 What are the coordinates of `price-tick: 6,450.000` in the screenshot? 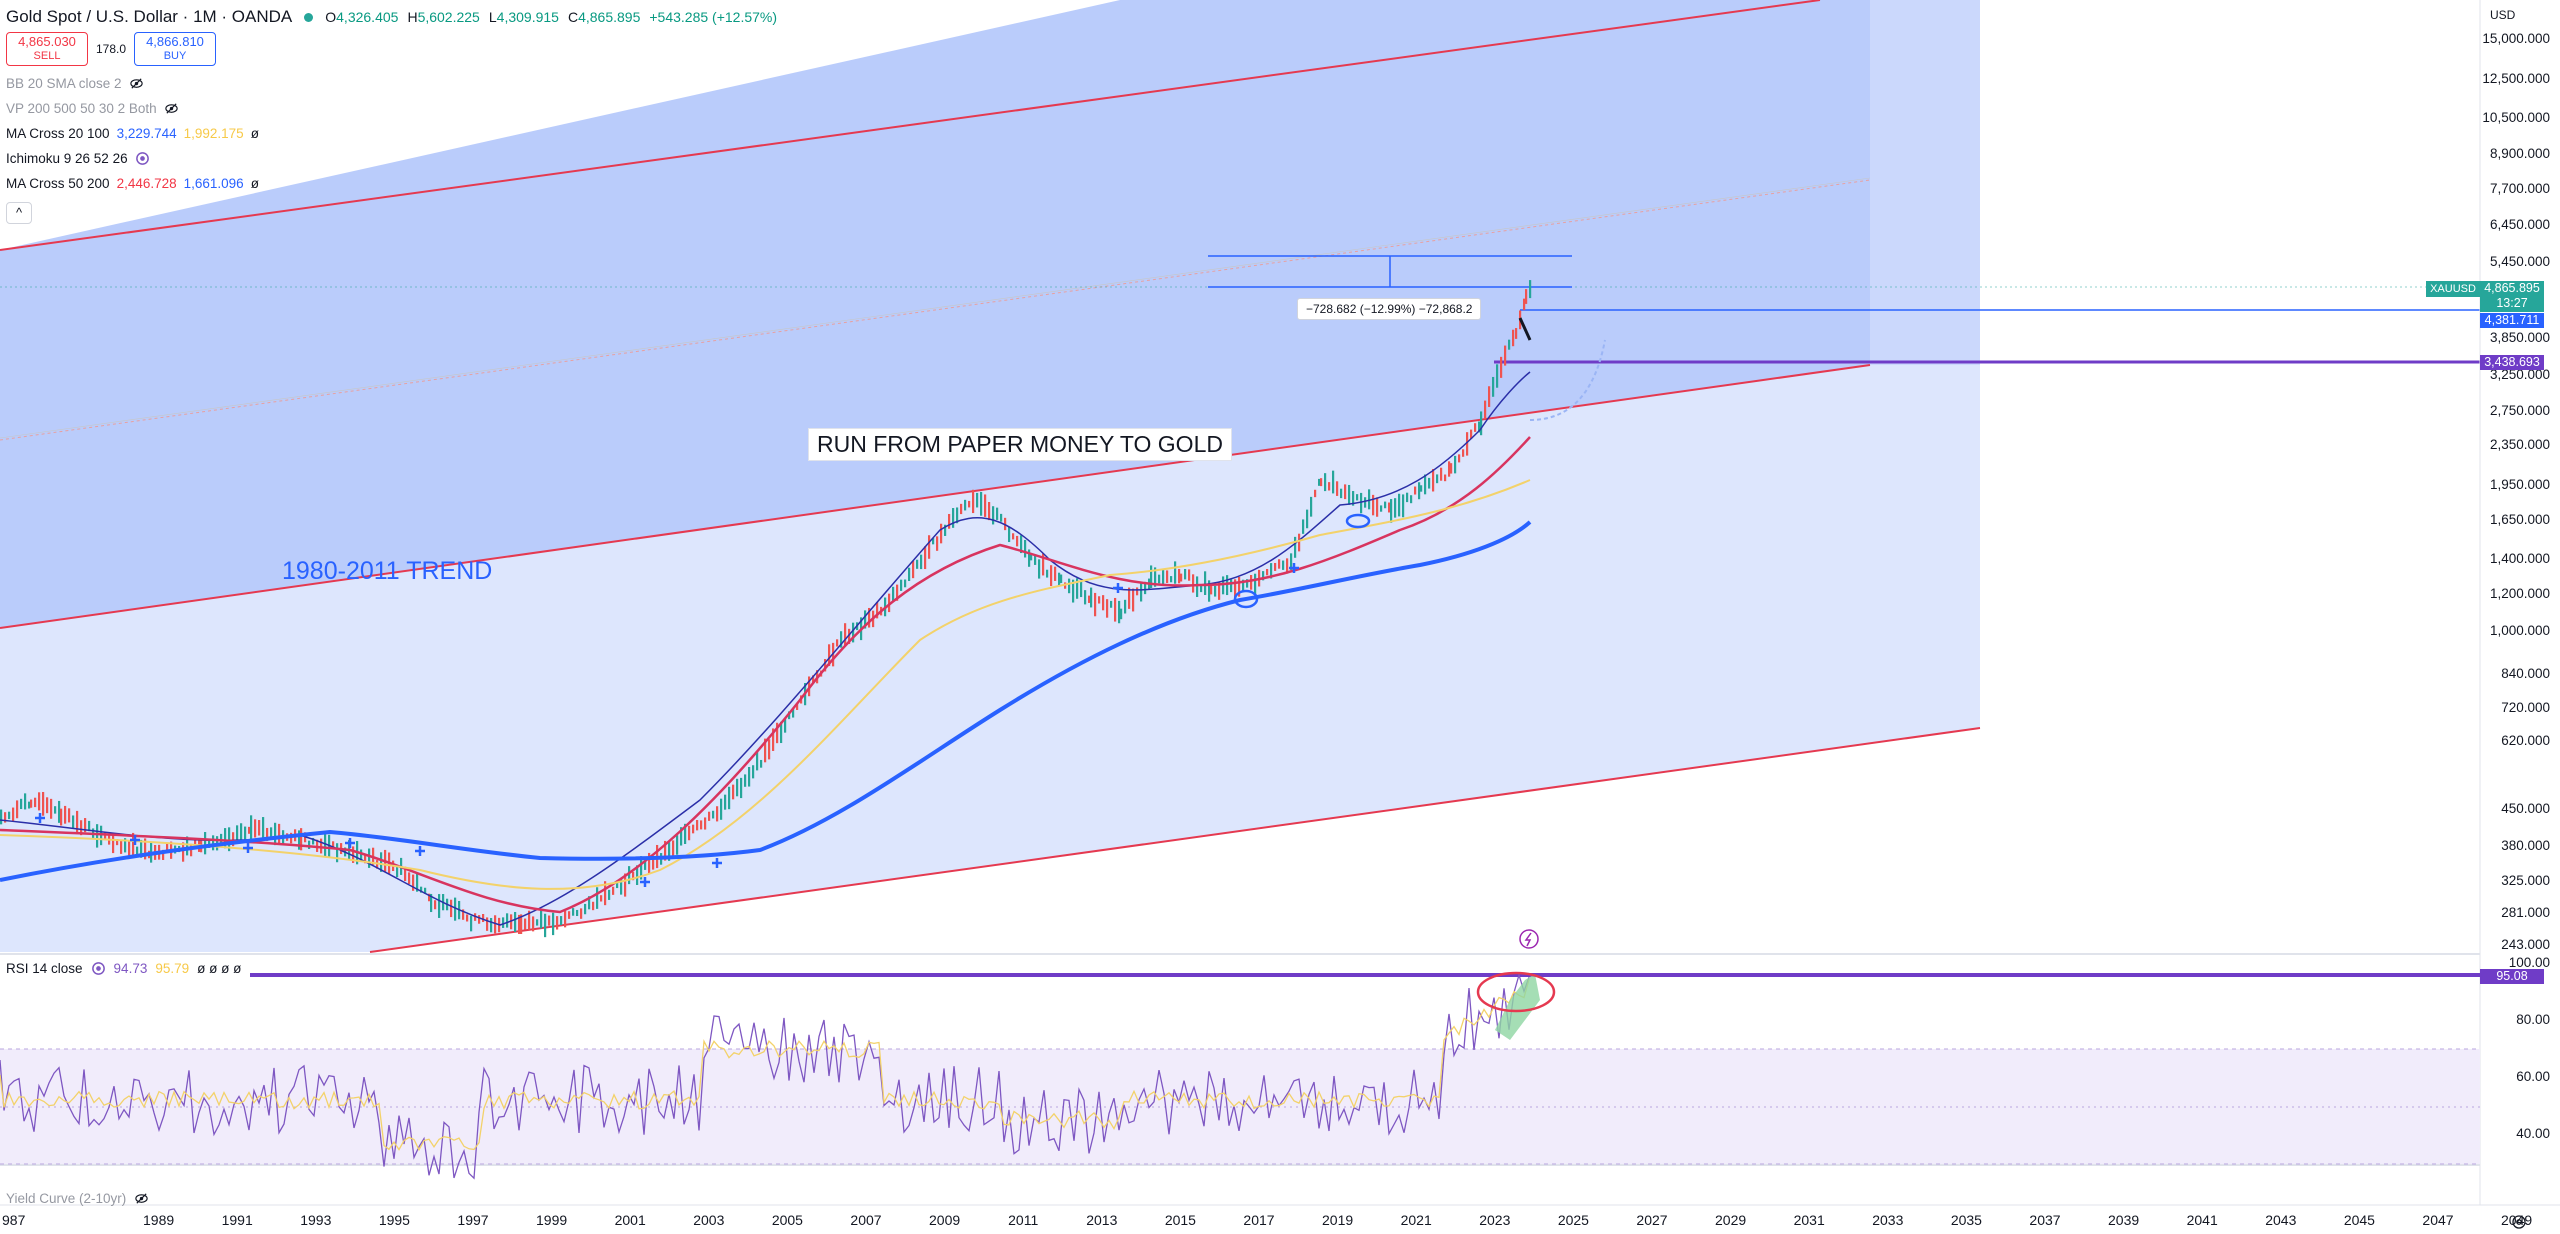 It's located at (2519, 224).